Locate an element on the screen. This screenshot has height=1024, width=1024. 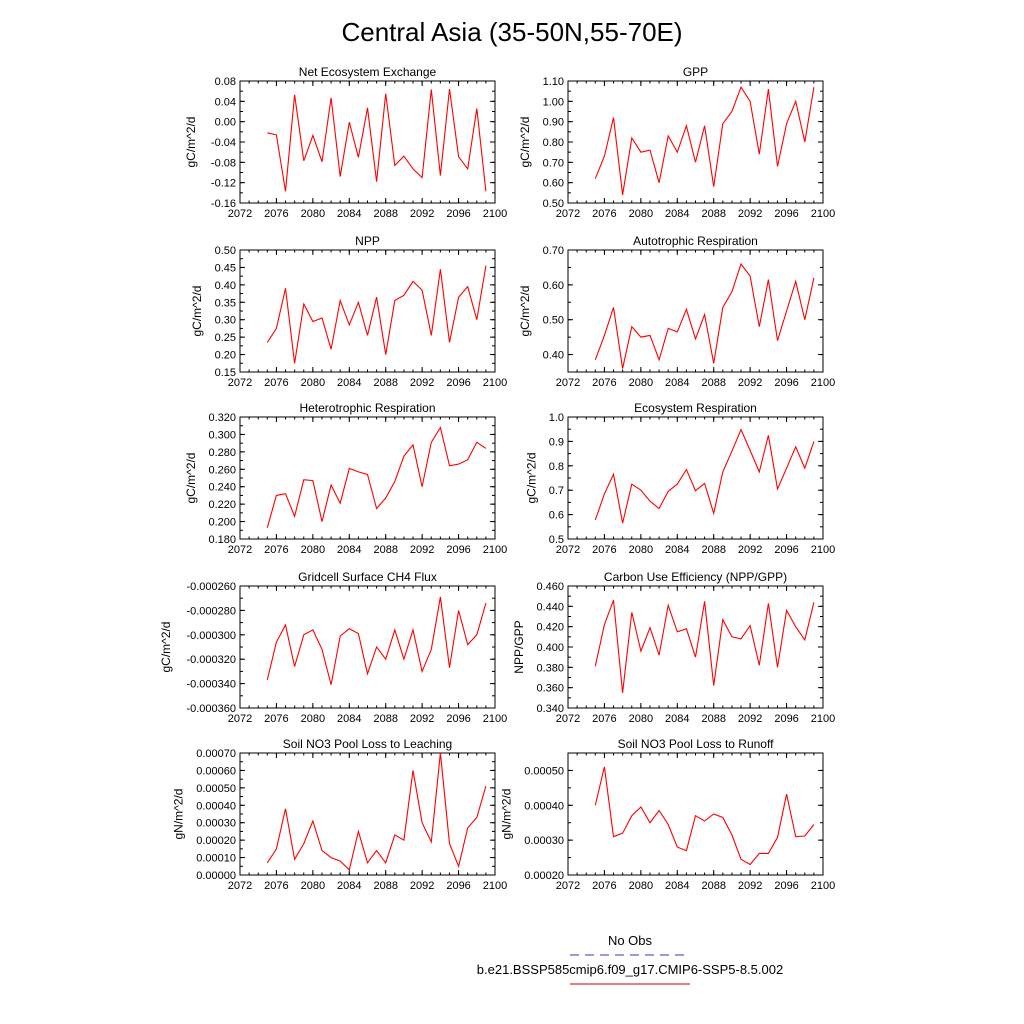
y-tick-label: 0.00000 is located at coordinates (216, 876).